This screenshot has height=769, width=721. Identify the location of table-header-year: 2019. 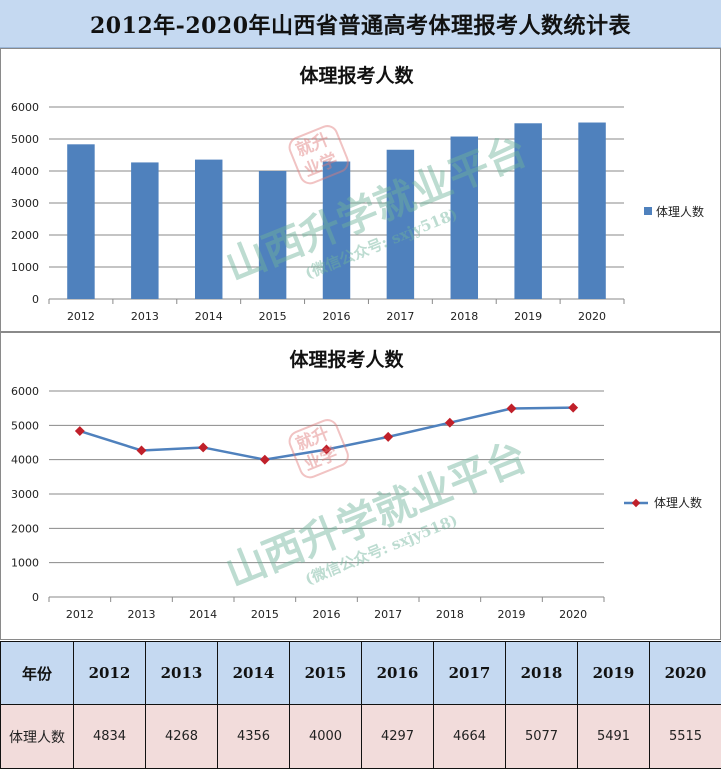
(614, 673).